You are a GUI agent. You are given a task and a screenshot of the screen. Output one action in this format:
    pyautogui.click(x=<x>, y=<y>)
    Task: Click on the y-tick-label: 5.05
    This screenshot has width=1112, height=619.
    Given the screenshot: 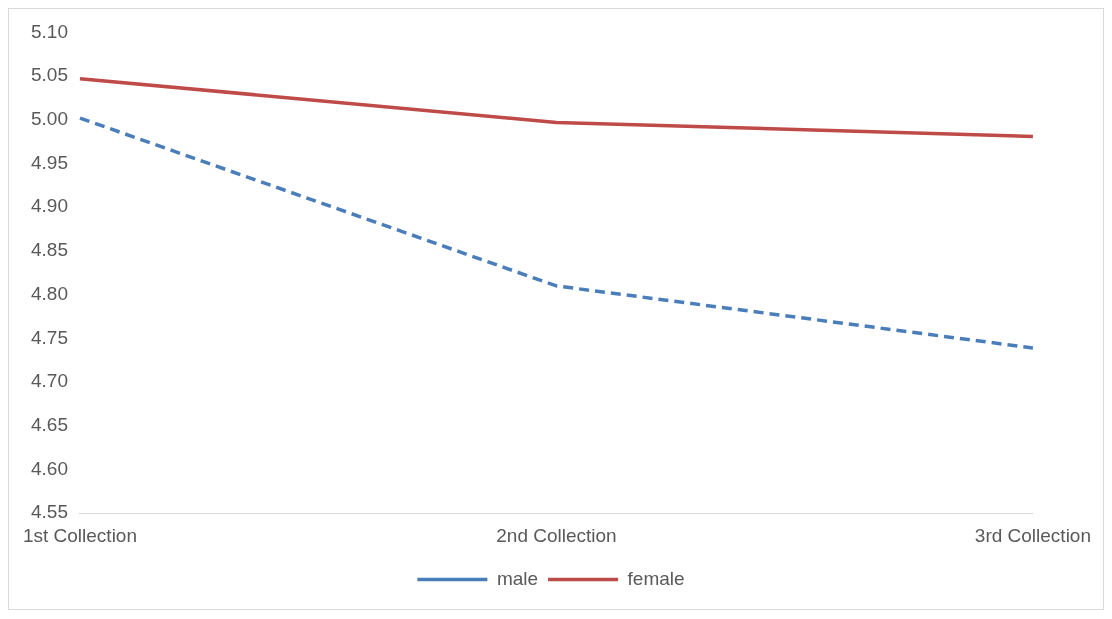 What is the action you would take?
    pyautogui.click(x=49, y=75)
    